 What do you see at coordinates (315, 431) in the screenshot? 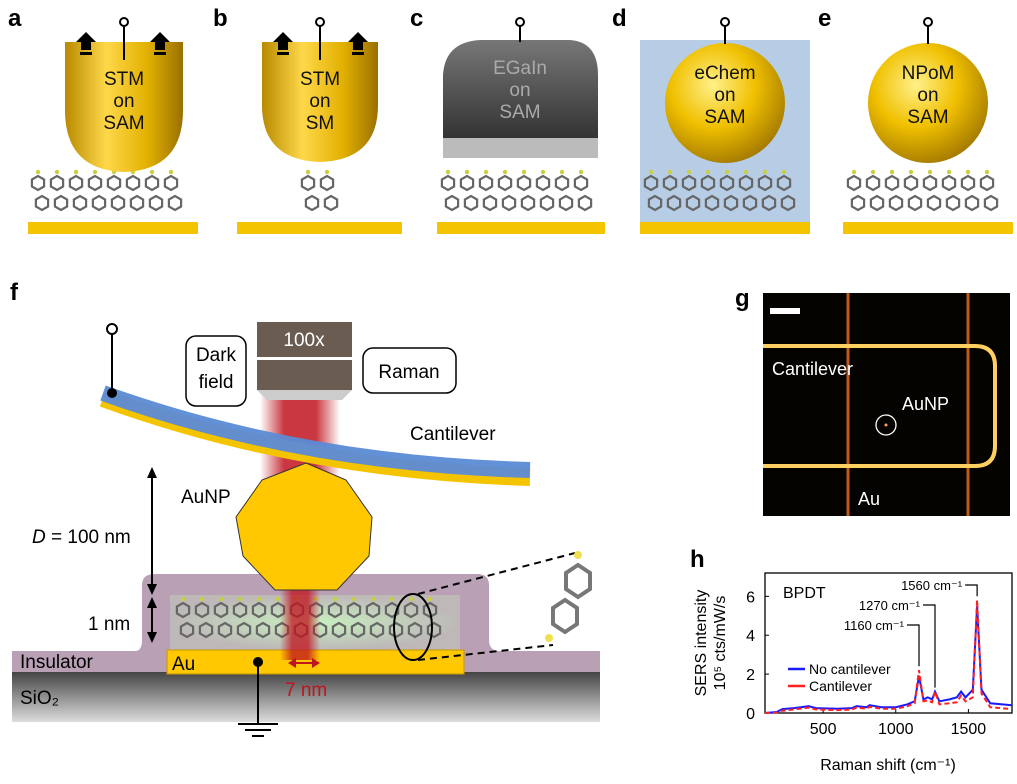
I see `cantilever` at bounding box center [315, 431].